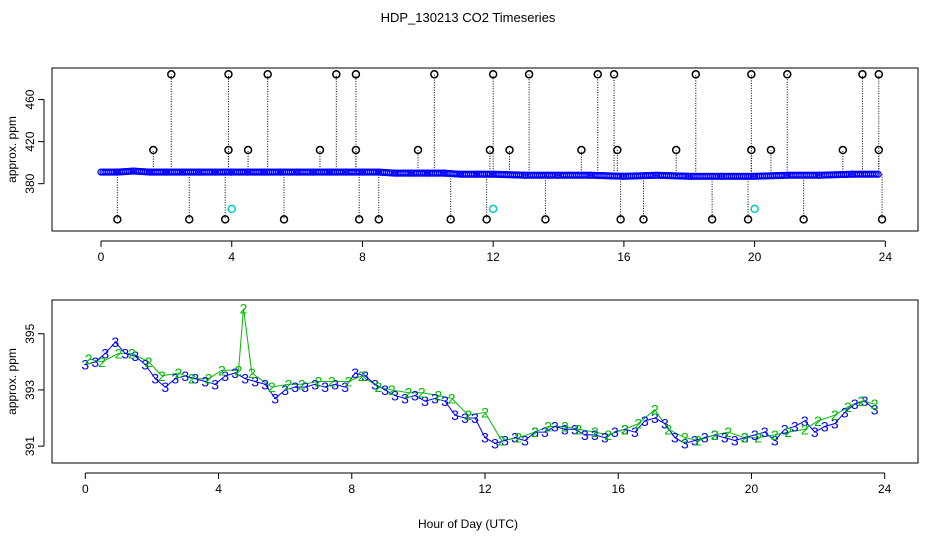 Image resolution: width=936 pixels, height=540 pixels. Describe the element at coordinates (12, 149) in the screenshot. I see `top-y-axis-label: approx. ppm` at that location.